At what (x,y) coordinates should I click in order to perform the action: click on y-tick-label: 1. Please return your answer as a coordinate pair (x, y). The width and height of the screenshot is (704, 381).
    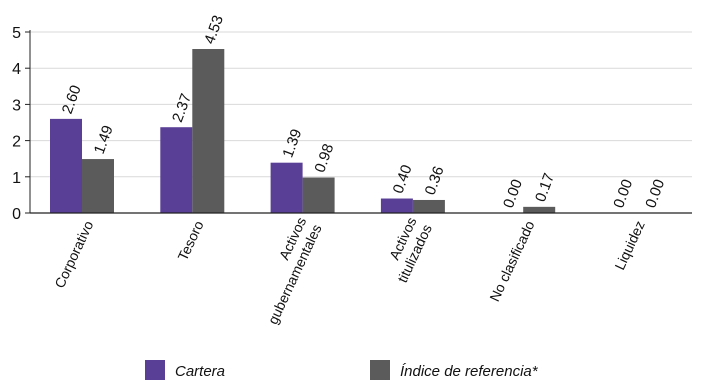
    Looking at the image, I should click on (16, 178).